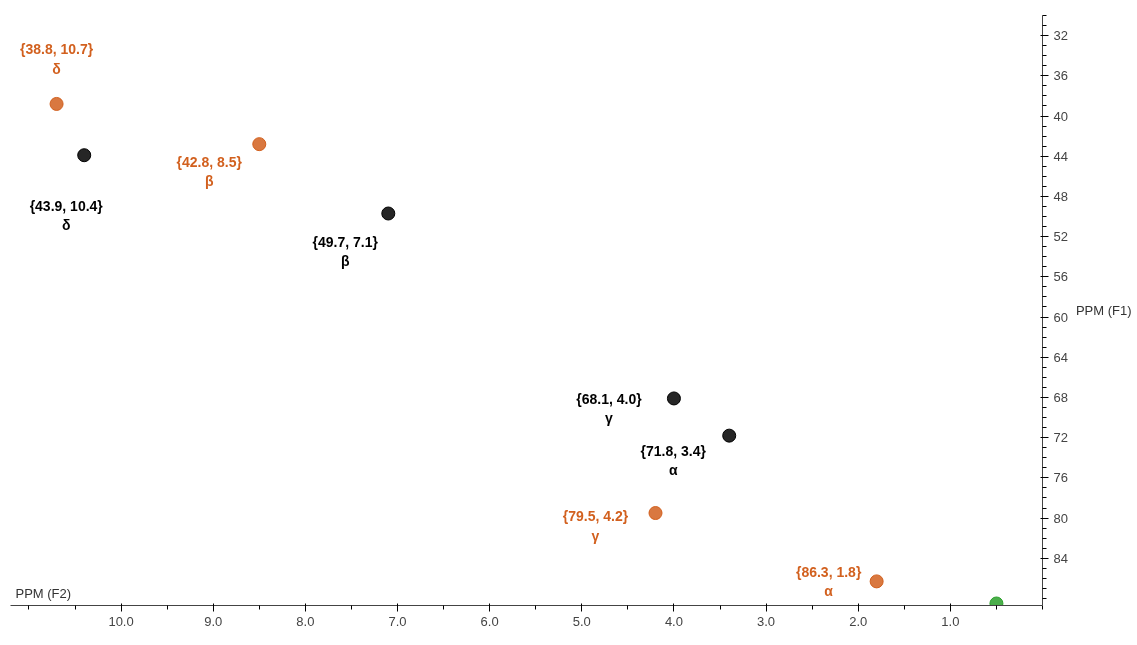 The height and width of the screenshot is (645, 1137). I want to click on y-tick-label: 64, so click(1060, 357).